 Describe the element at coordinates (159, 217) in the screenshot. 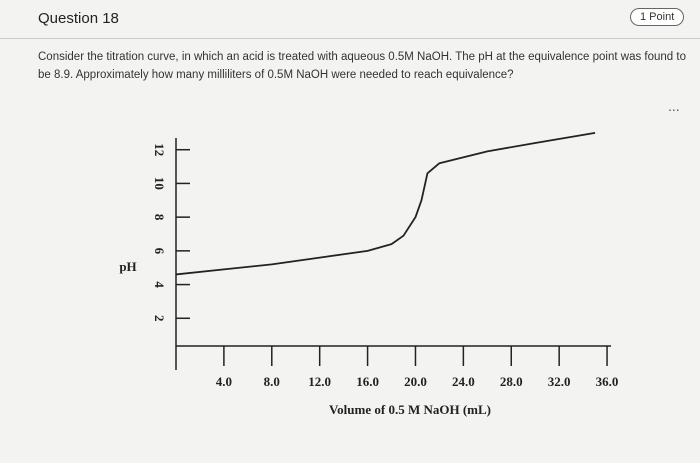

I see `y-tick-label: 8` at that location.